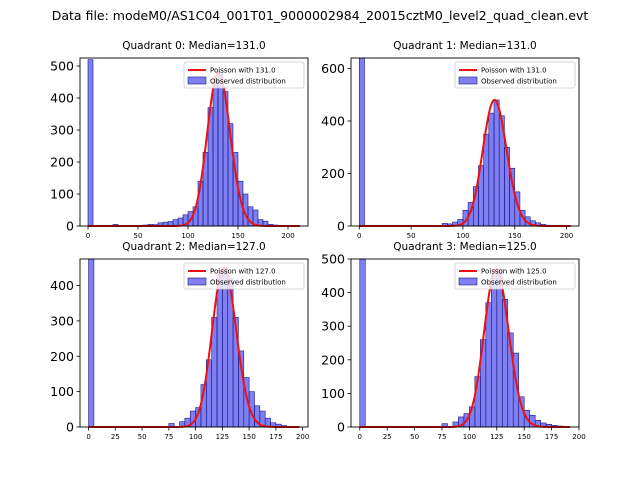 The width and height of the screenshot is (640, 480). I want to click on legend: Poisson with 127.0 Observed distribution, so click(244, 276).